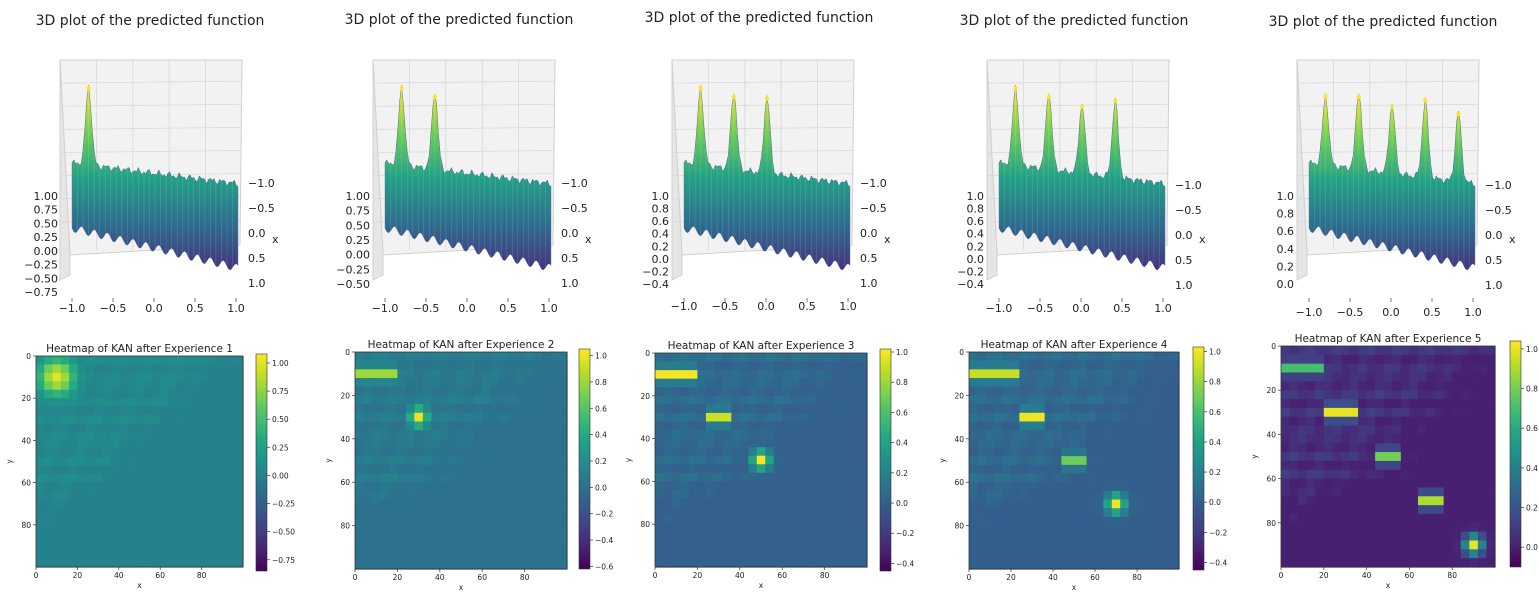  I want to click on colorbar-tick-label: 0.4, so click(1215, 442).